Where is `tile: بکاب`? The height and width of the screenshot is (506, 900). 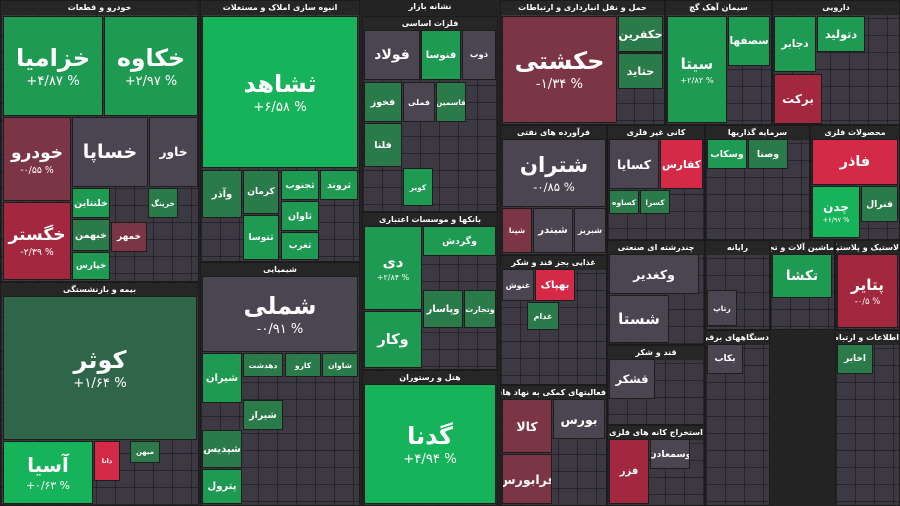
tile: بکاب is located at coordinates (725, 359).